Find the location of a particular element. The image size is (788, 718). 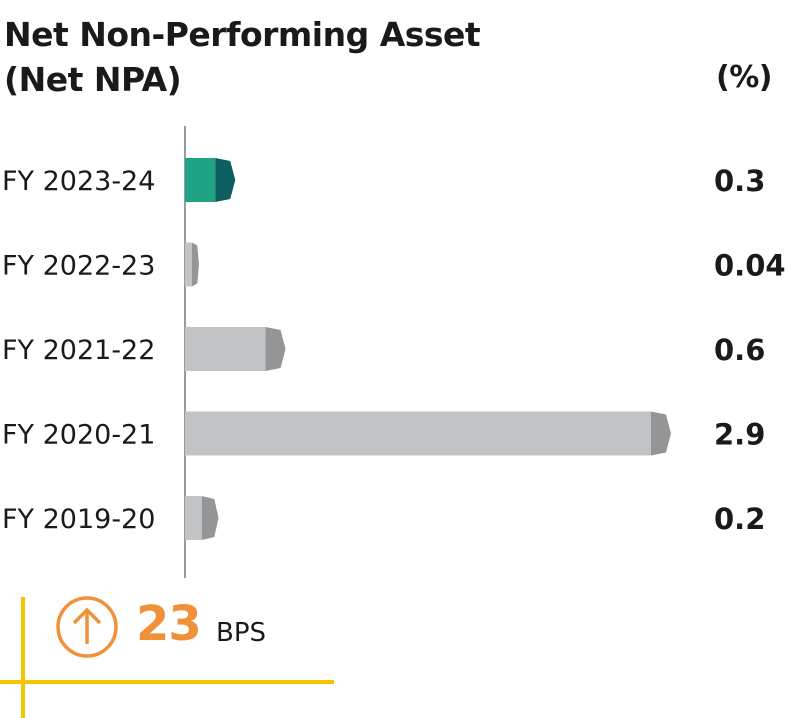

accent-vertical-line is located at coordinates (23, 657).